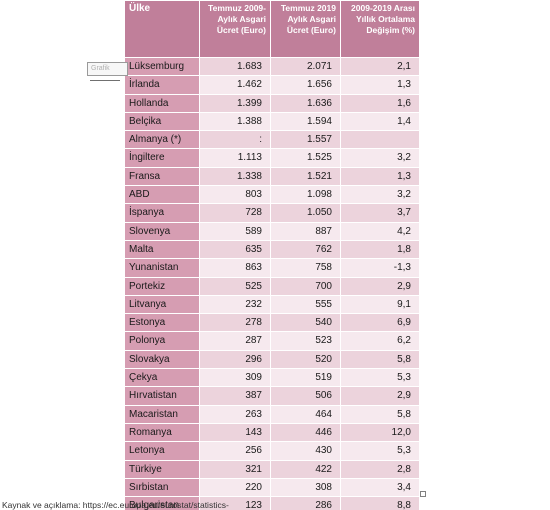 This screenshot has width=550, height=510. I want to click on wage-2009-cell: 287, so click(235, 341).